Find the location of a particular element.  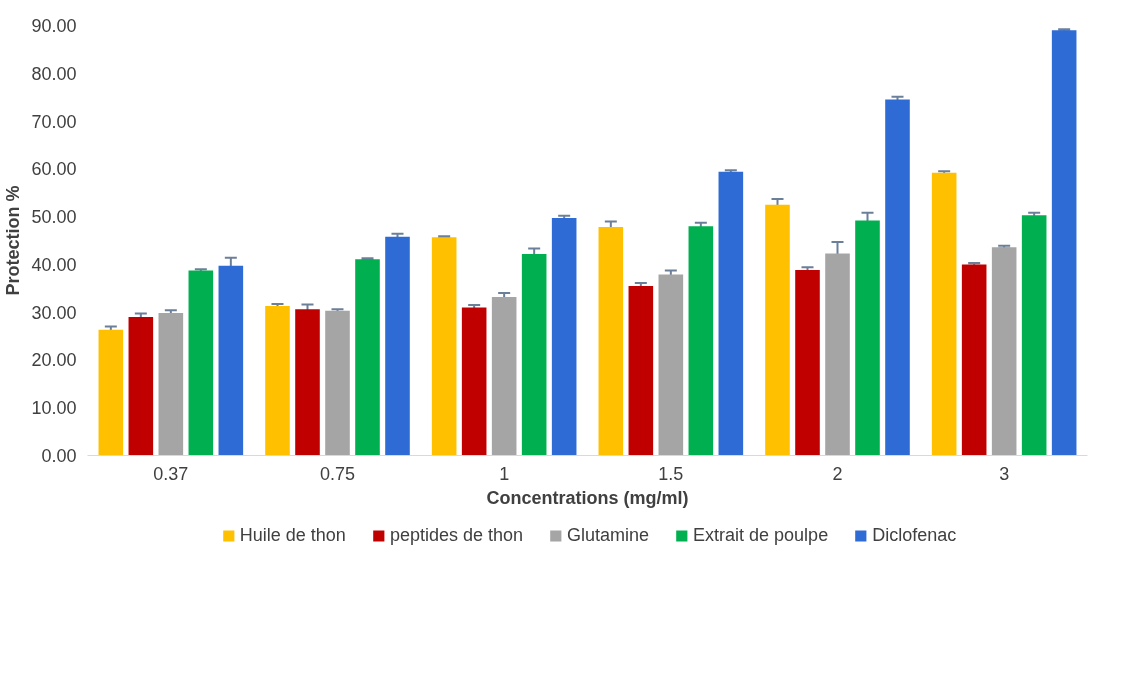

legend-label: Glutamine is located at coordinates (608, 535).